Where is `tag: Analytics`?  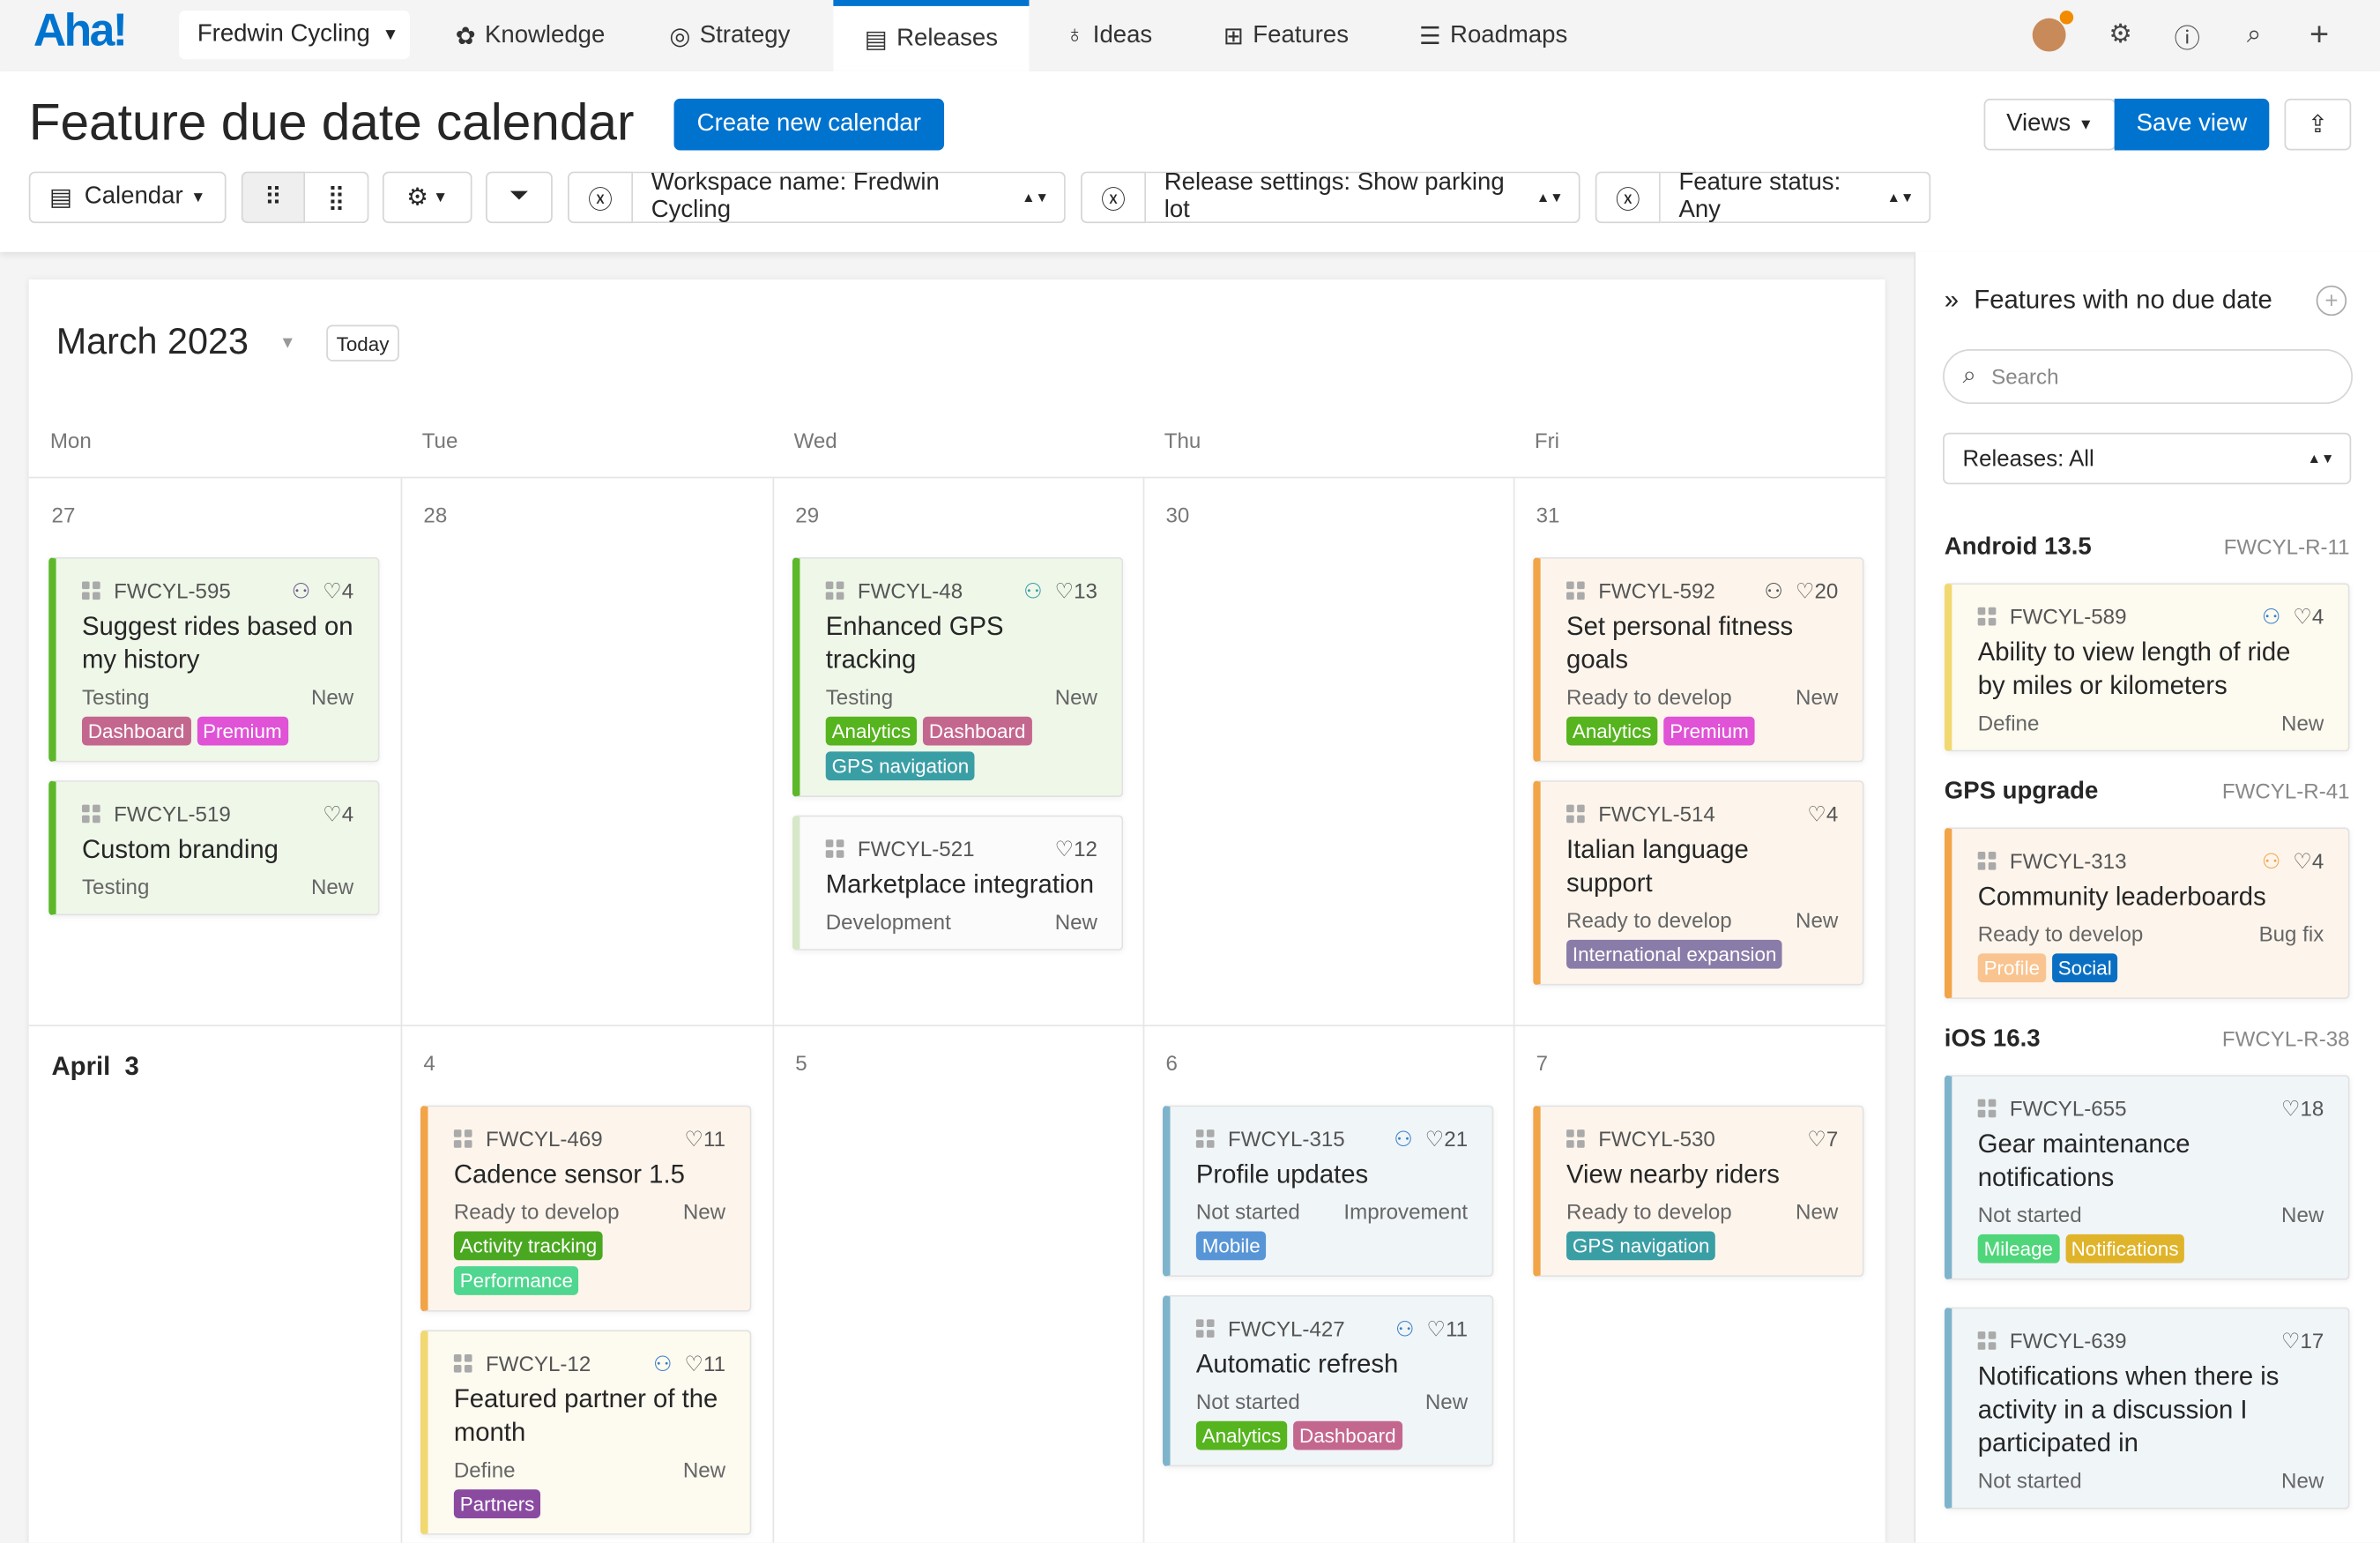 tag: Analytics is located at coordinates (1241, 1435).